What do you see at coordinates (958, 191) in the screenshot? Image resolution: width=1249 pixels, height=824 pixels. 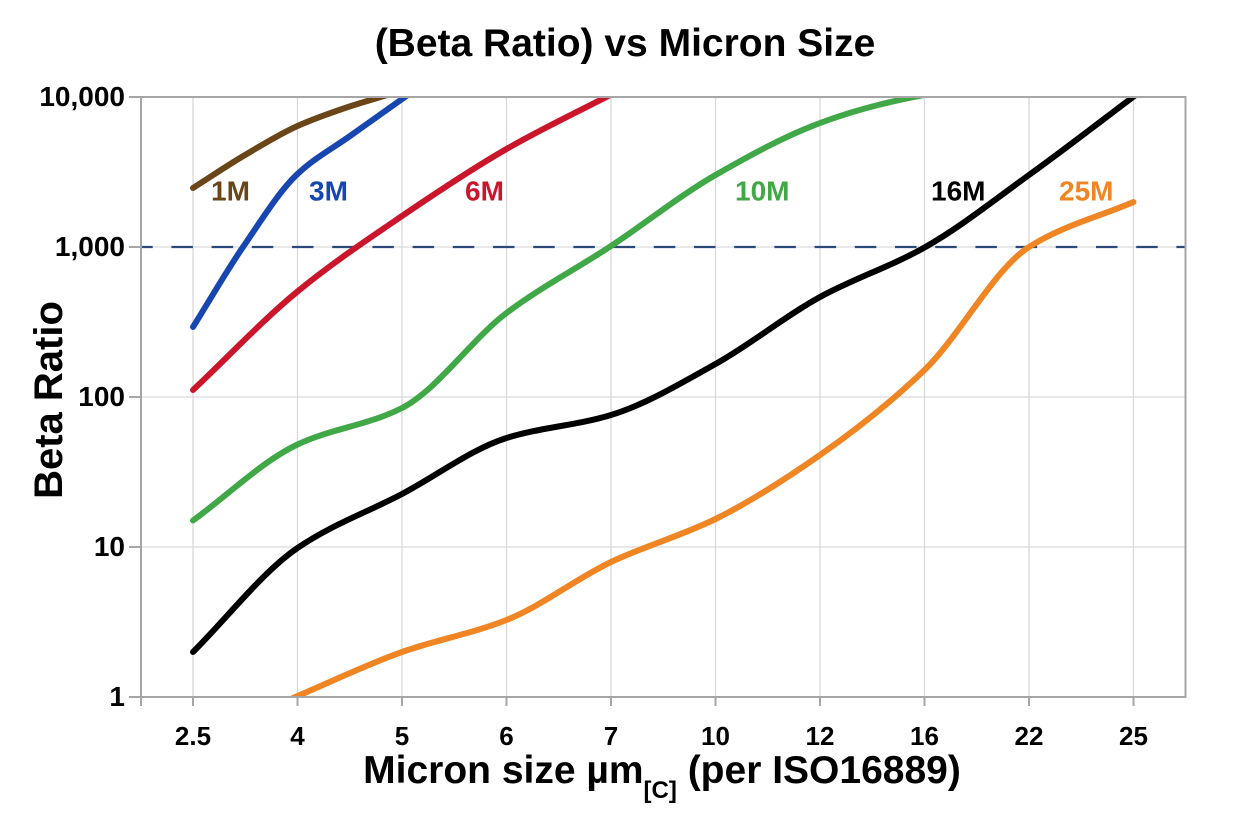 I see `svg-text: 16M` at bounding box center [958, 191].